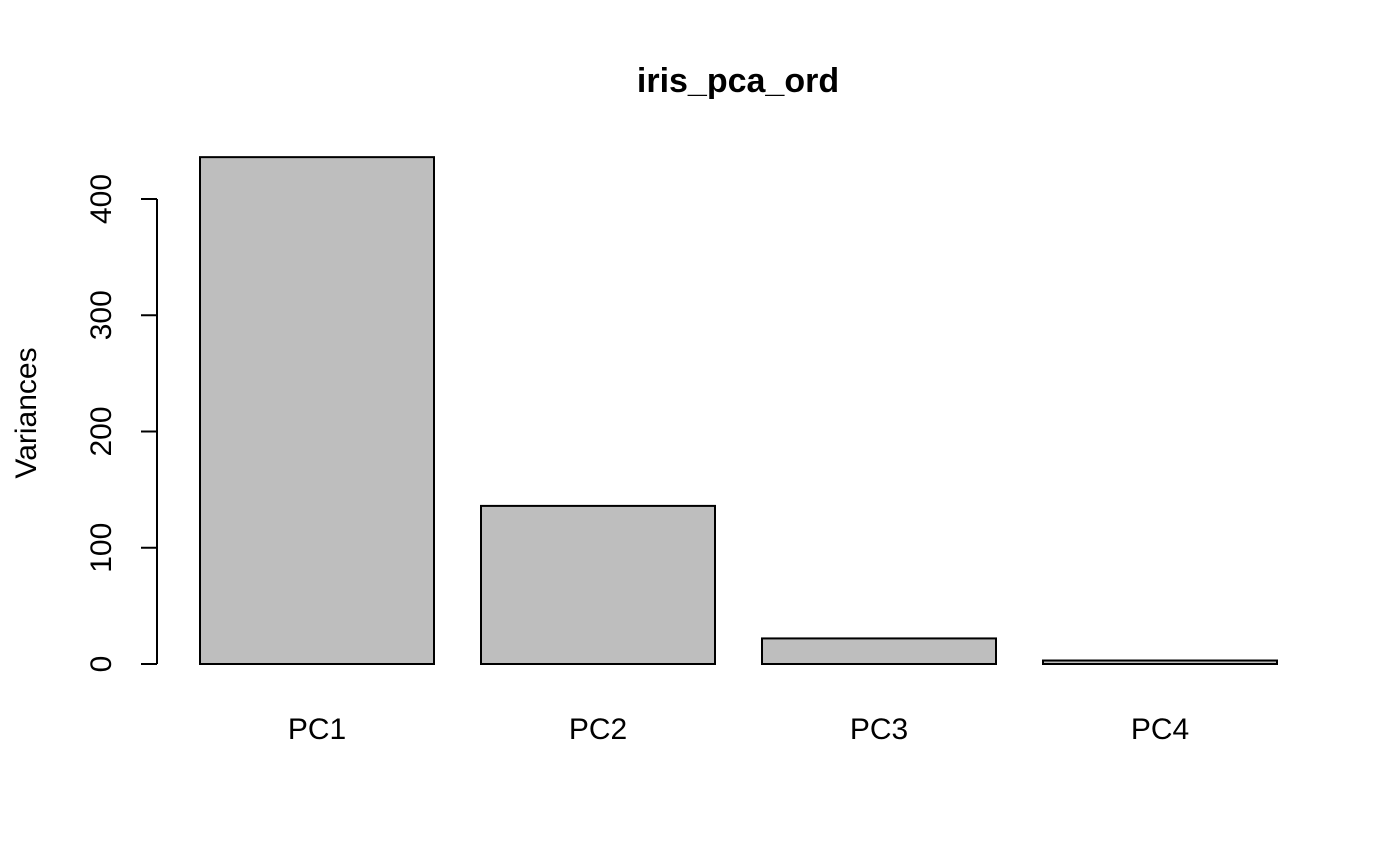 The image size is (1400, 866). Describe the element at coordinates (738, 81) in the screenshot. I see `chart-title: iris_pca_ord` at that location.